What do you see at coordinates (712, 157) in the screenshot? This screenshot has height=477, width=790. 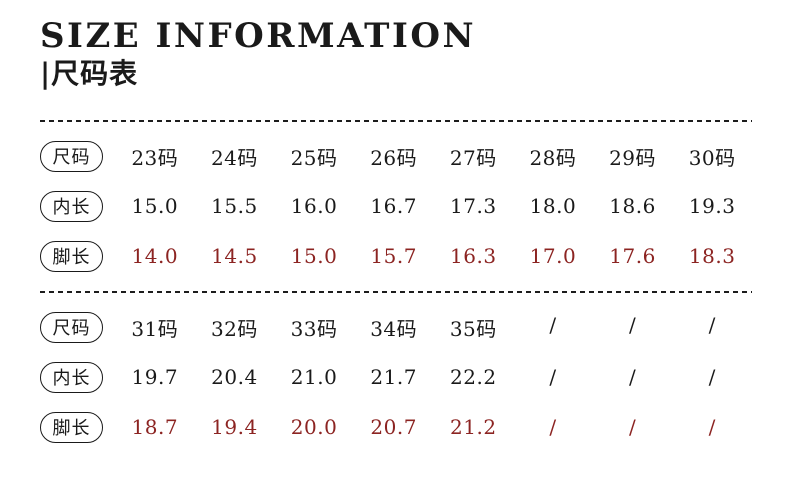 I see `value-cell: 30码` at bounding box center [712, 157].